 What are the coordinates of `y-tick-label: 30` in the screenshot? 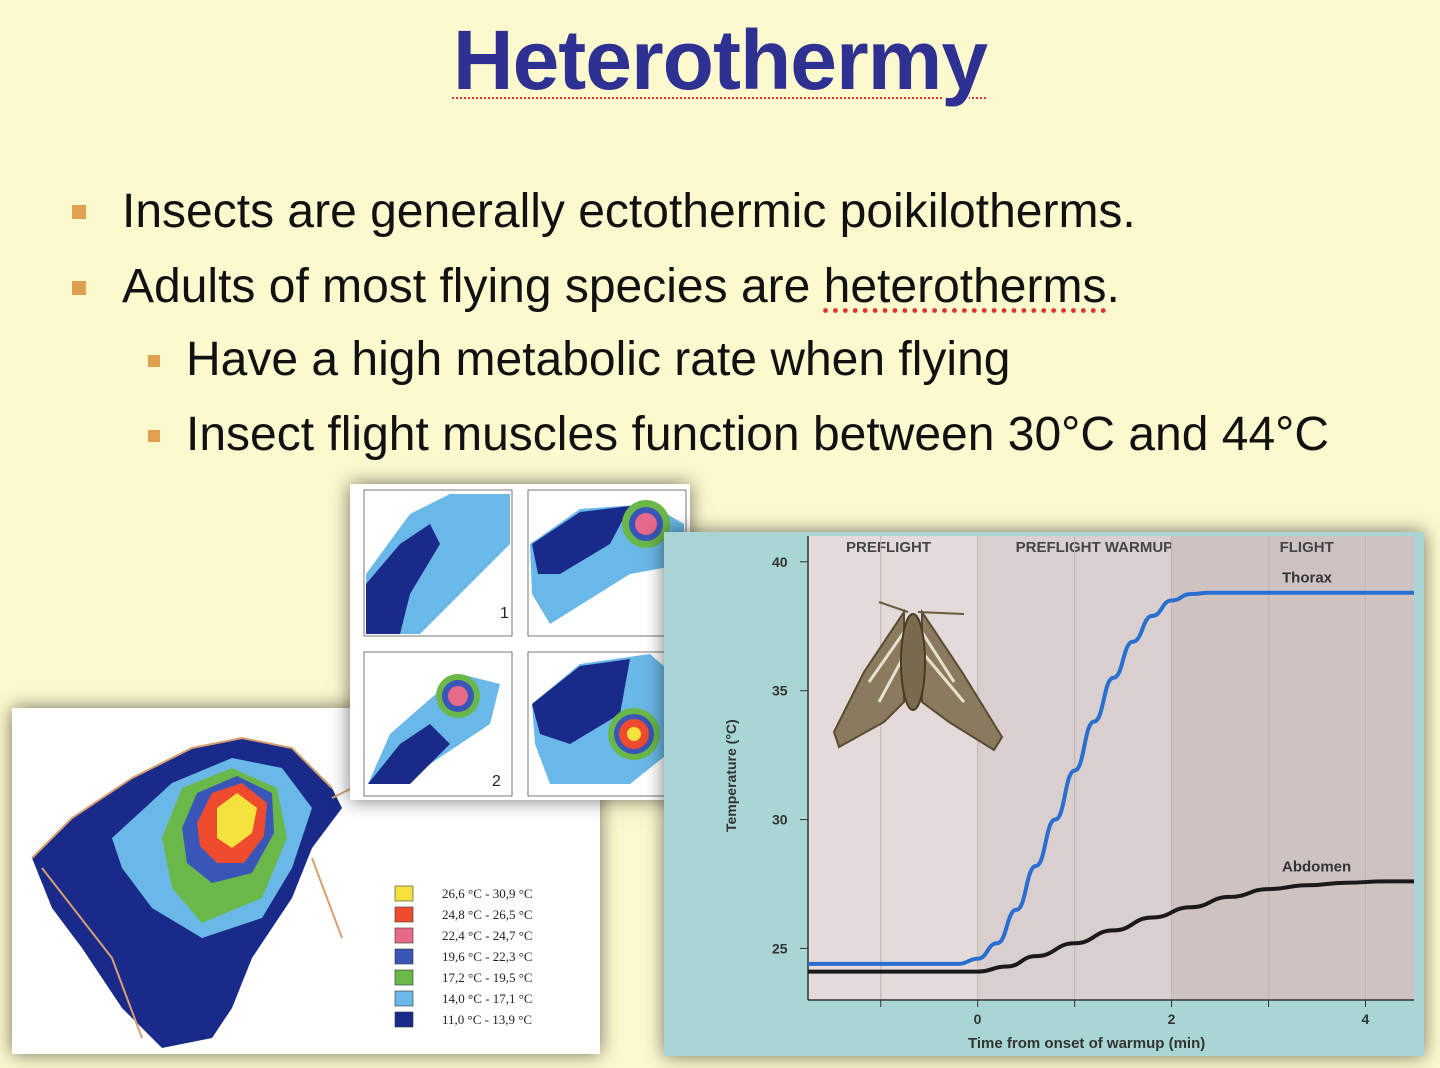 It's located at (780, 820).